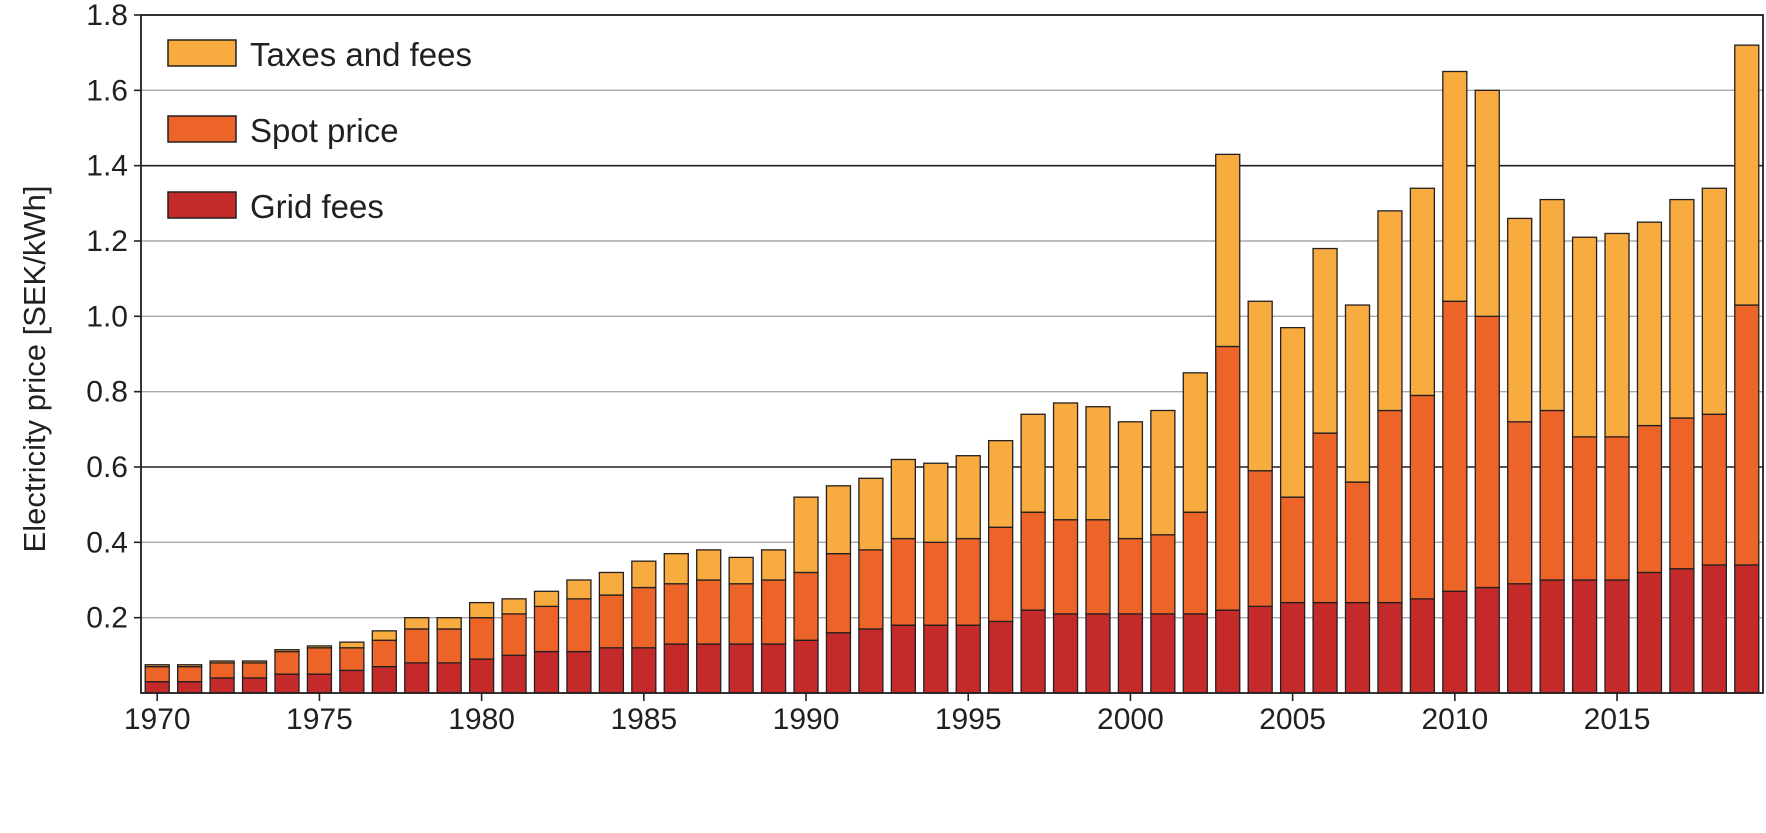  I want to click on x-tick-label: 1995, so click(968, 719).